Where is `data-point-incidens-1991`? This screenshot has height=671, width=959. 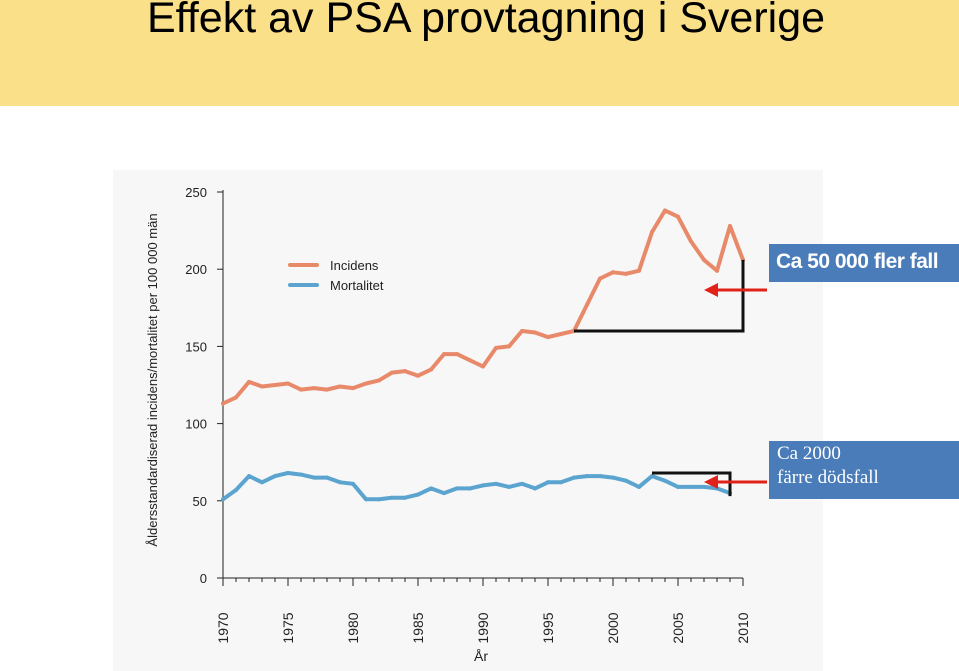 data-point-incidens-1991 is located at coordinates (496, 347).